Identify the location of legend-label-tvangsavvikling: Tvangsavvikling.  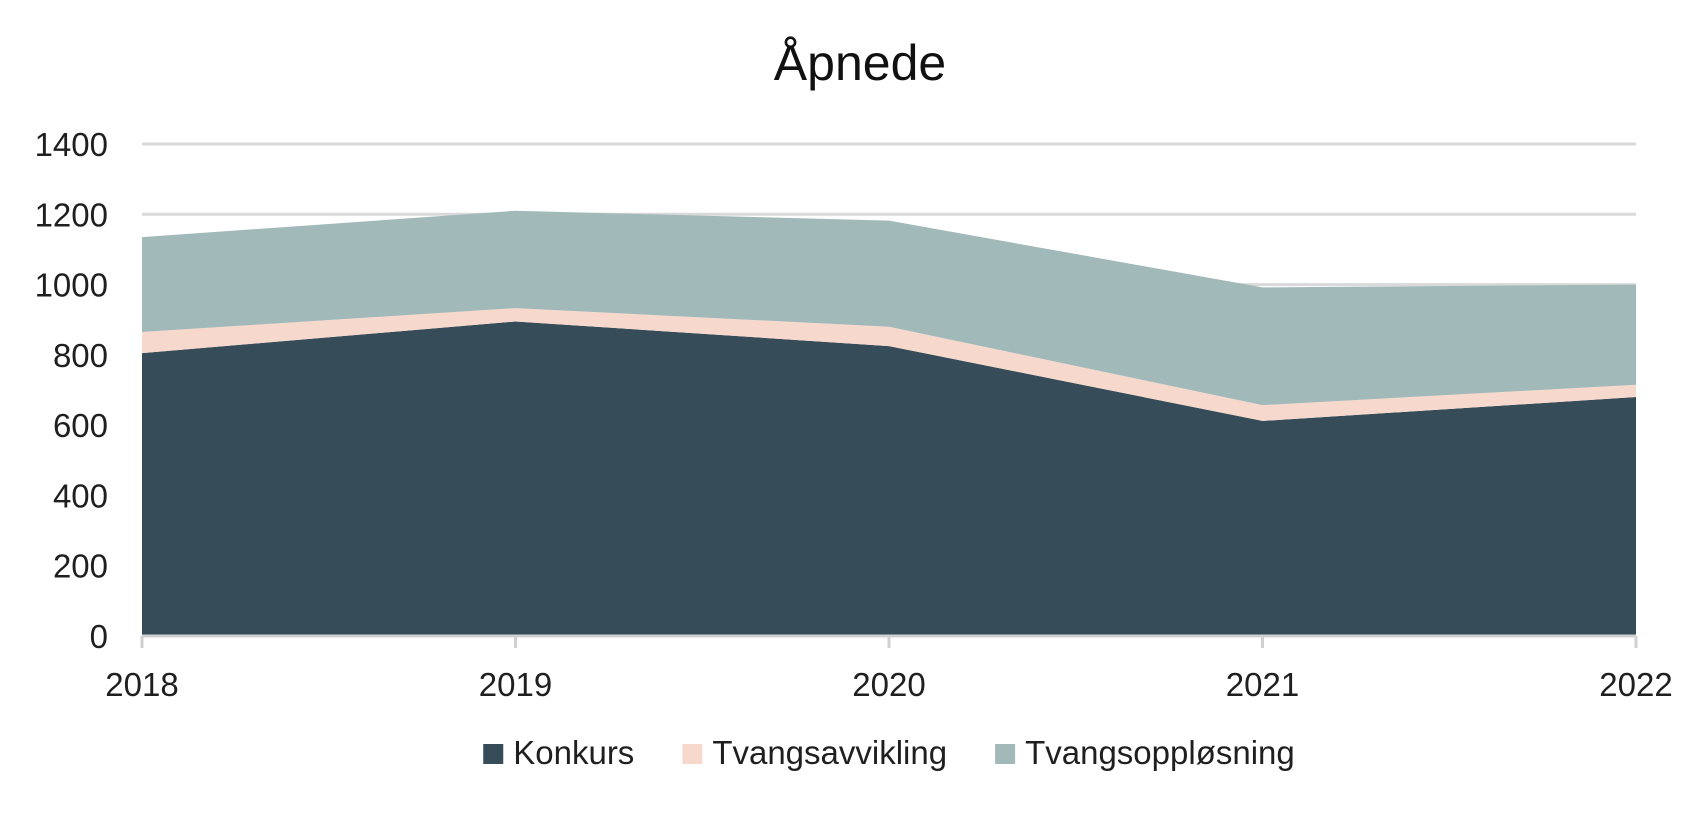
(829, 752).